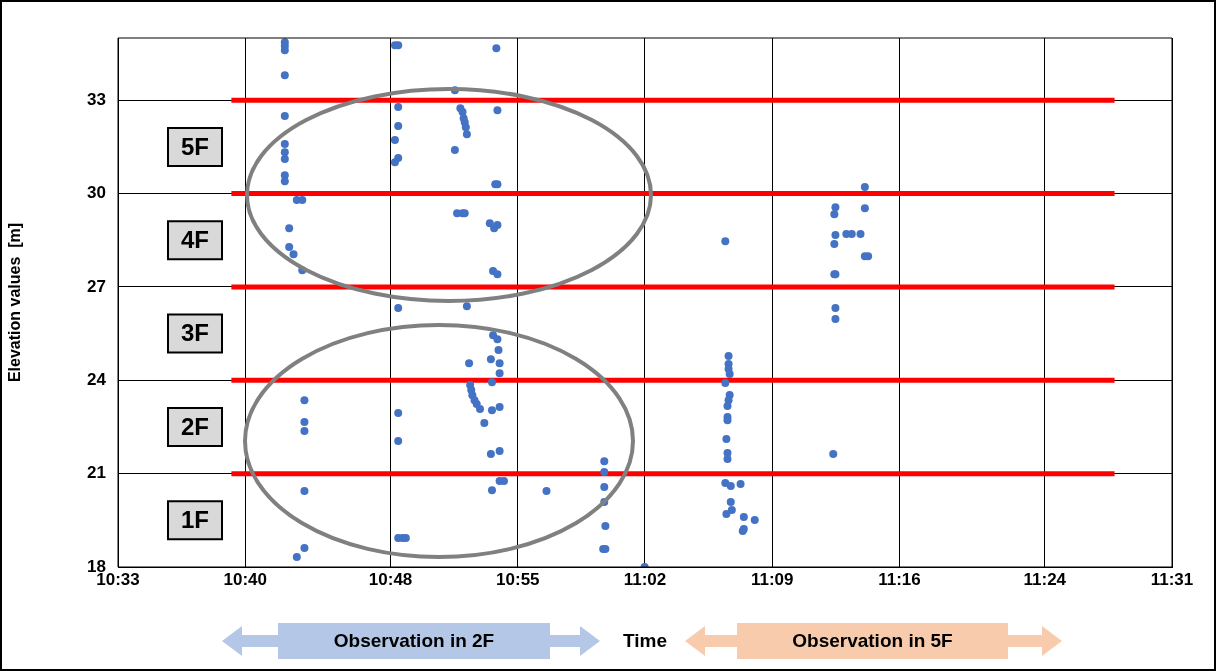  What do you see at coordinates (97, 379) in the screenshot?
I see `y-tick-label: 24` at bounding box center [97, 379].